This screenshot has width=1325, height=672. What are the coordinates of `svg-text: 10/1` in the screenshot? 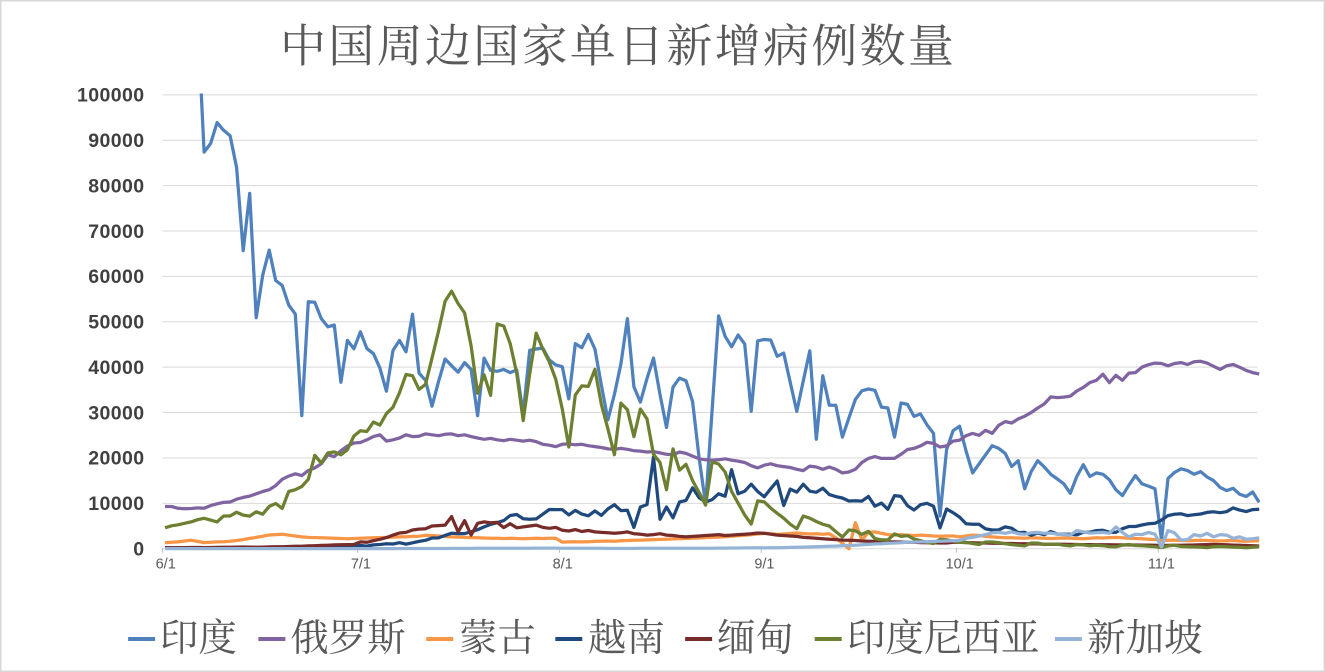 It's located at (960, 565).